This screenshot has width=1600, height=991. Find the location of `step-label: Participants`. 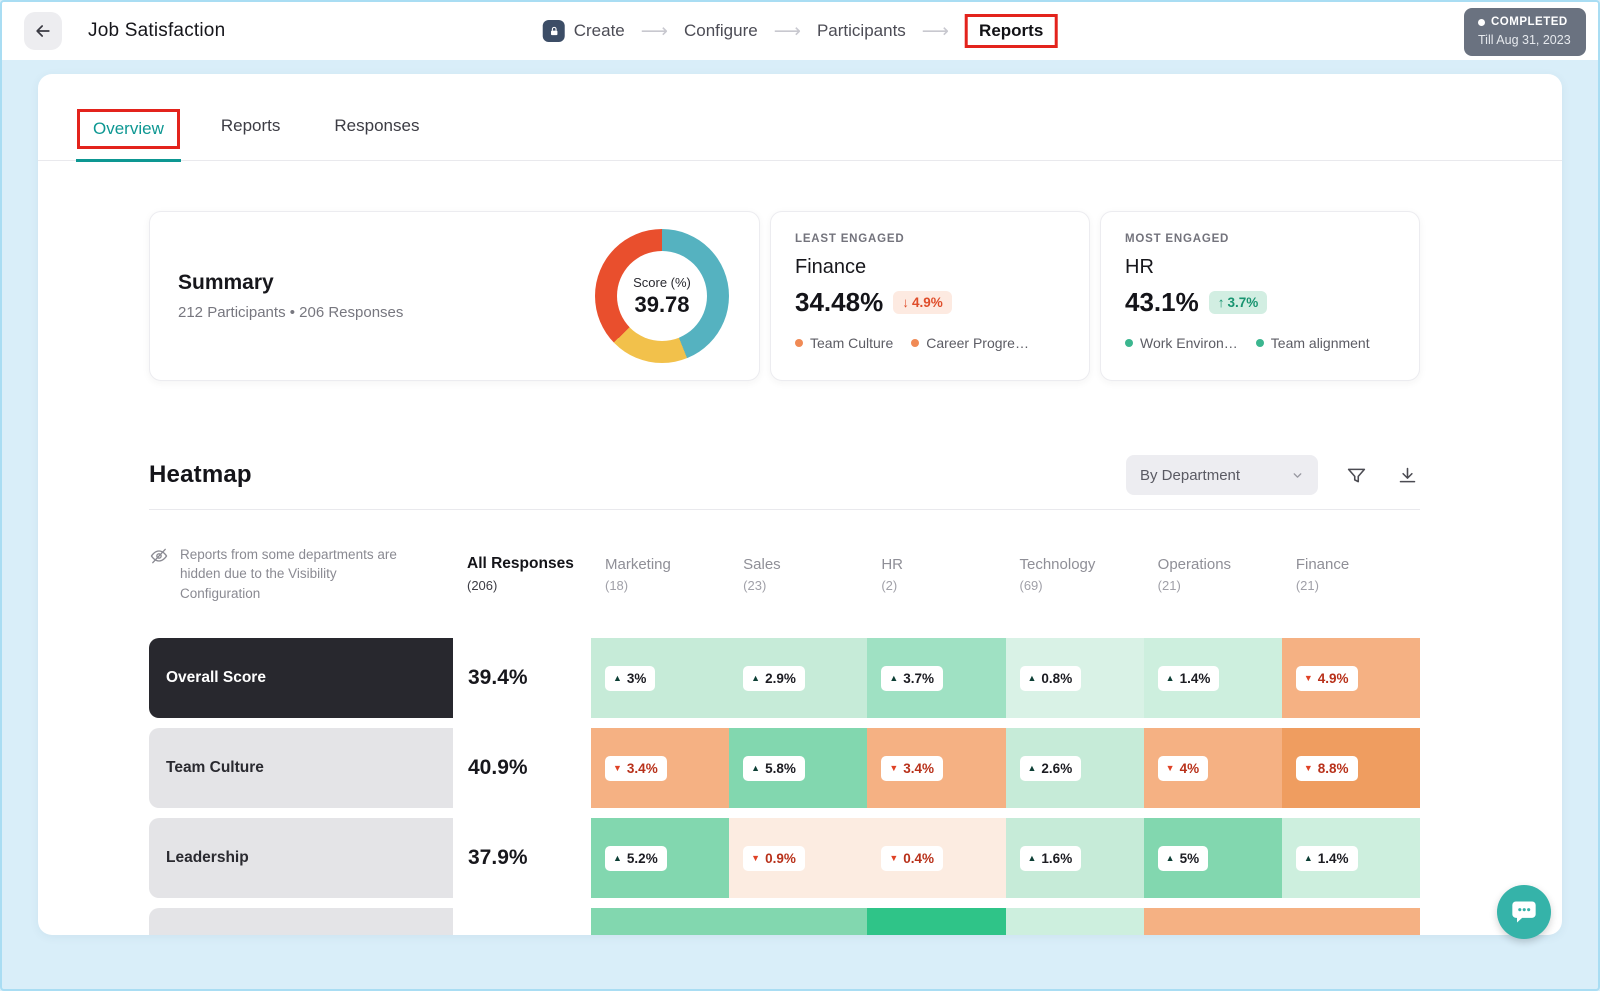

step-label: Participants is located at coordinates (861, 30).